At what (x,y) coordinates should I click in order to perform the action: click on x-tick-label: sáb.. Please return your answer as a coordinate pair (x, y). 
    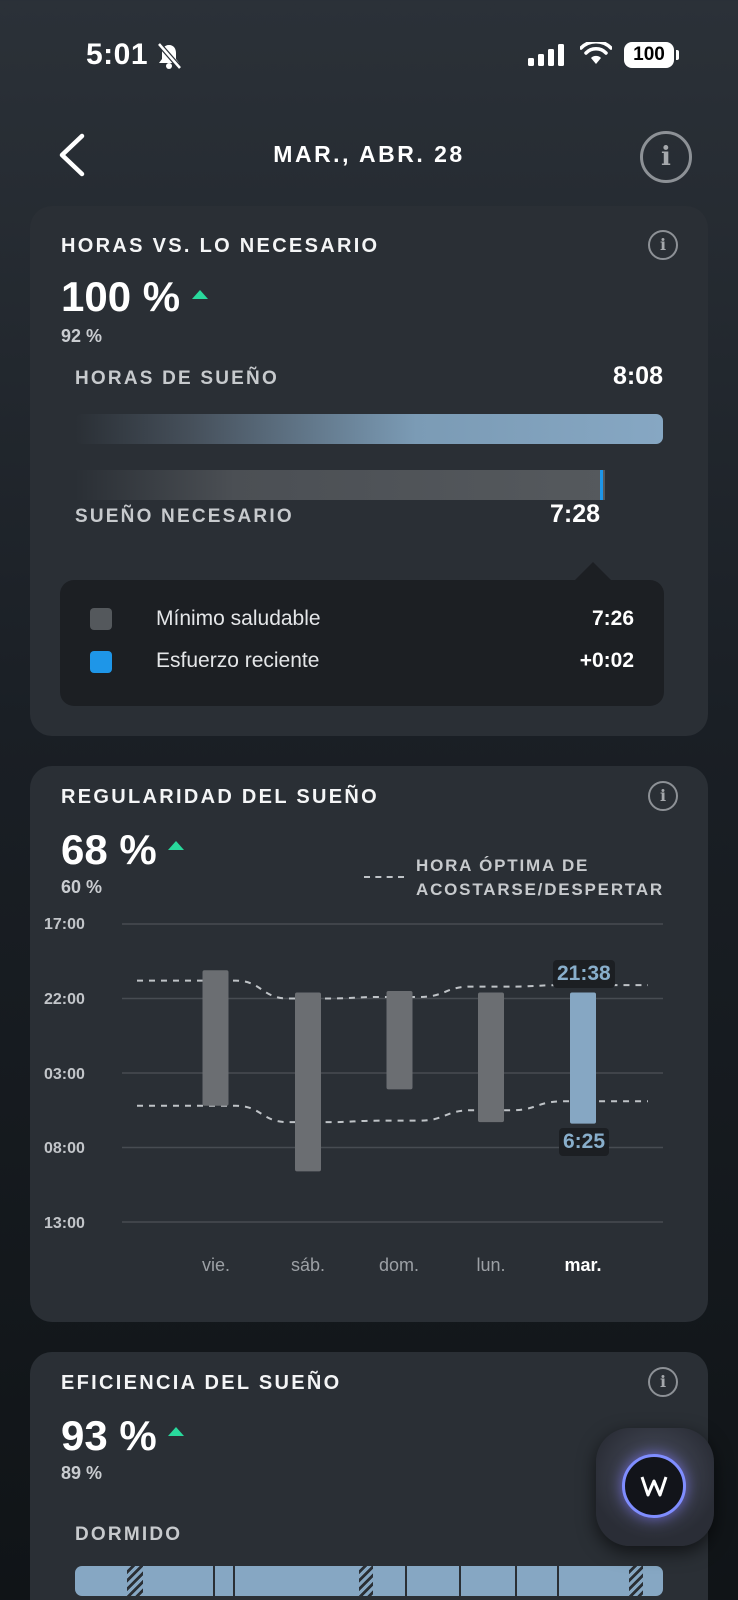
    Looking at the image, I should click on (308, 1265).